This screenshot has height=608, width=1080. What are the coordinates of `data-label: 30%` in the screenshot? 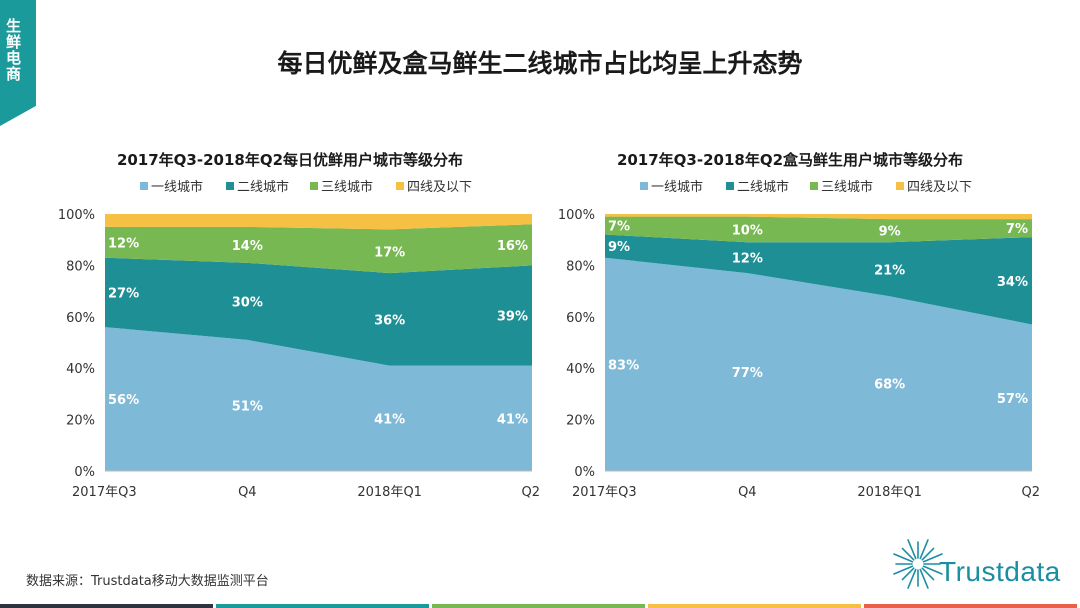 It's located at (247, 302).